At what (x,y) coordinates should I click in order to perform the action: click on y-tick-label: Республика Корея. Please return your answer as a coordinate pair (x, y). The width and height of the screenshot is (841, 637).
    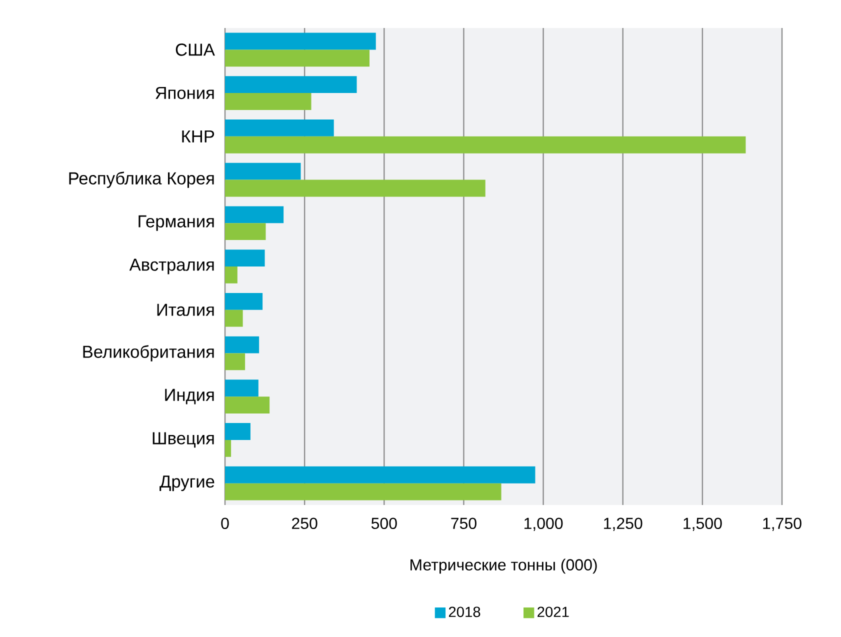
    Looking at the image, I should click on (141, 180).